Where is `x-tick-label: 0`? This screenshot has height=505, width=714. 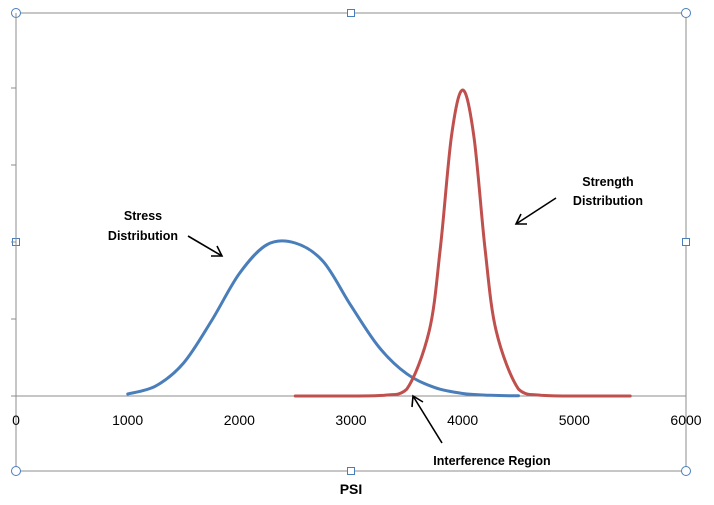 x-tick-label: 0 is located at coordinates (16, 420).